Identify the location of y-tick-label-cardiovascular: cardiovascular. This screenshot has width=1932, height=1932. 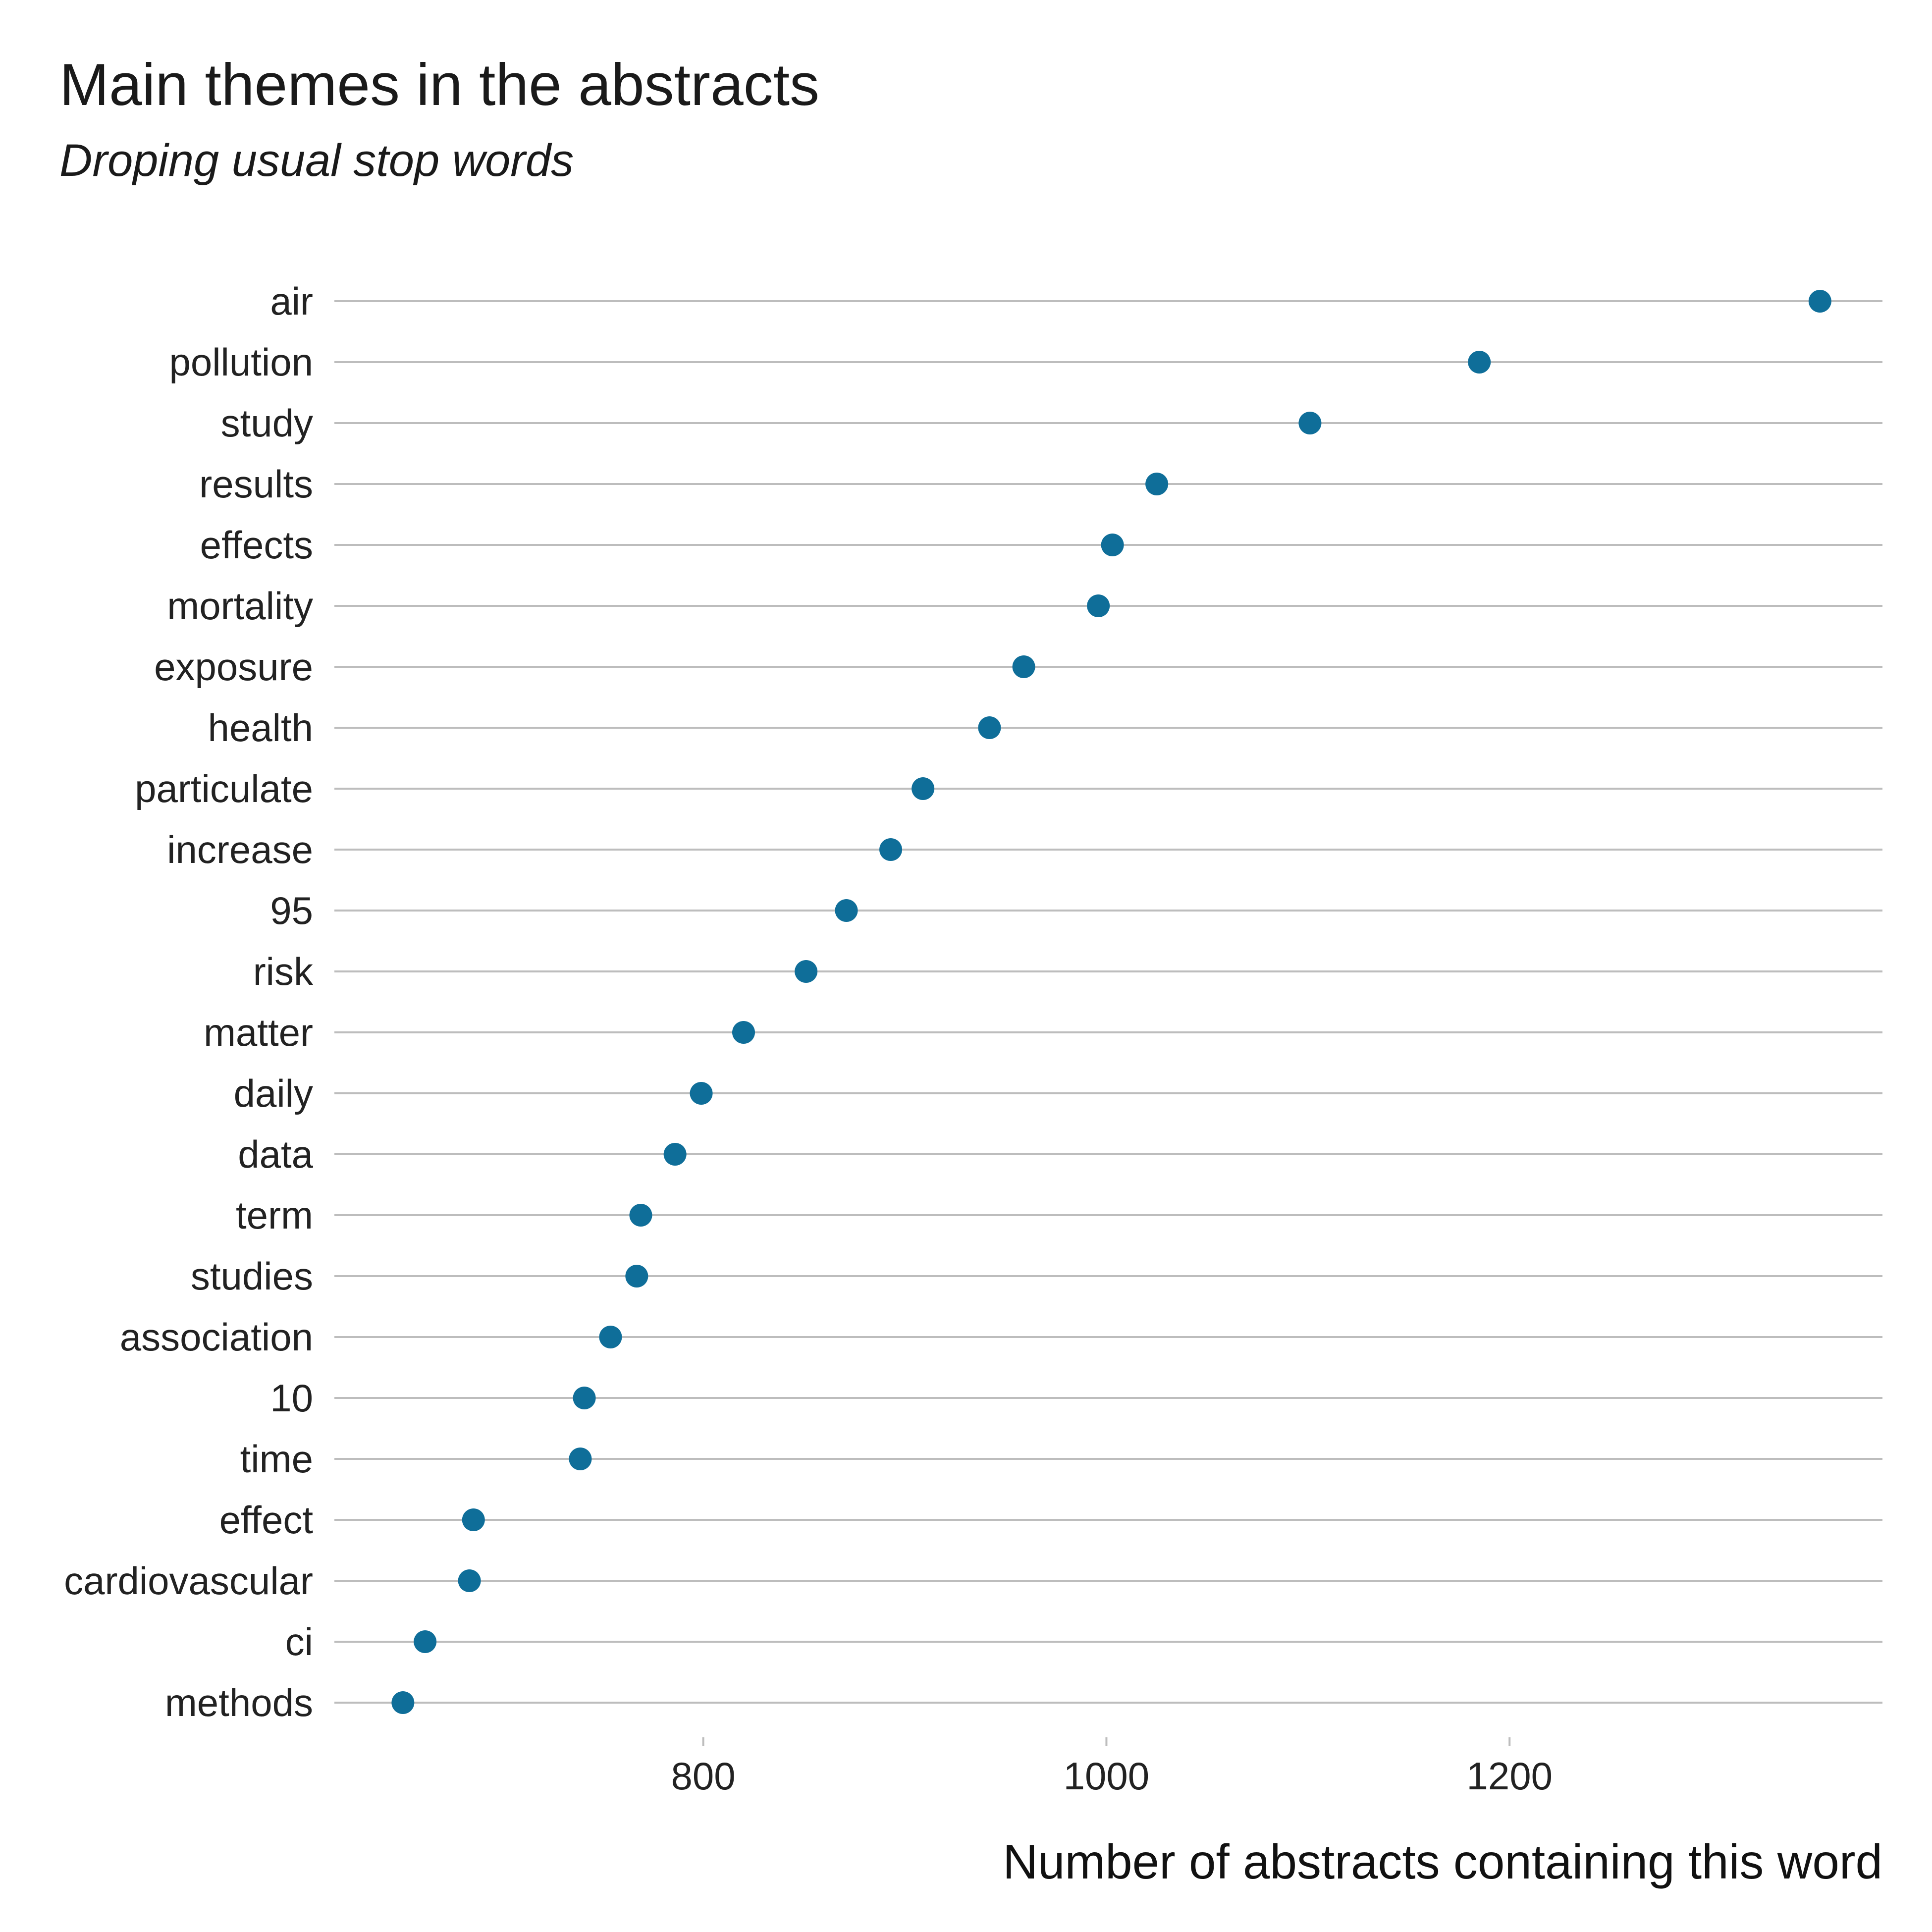
(188, 1581).